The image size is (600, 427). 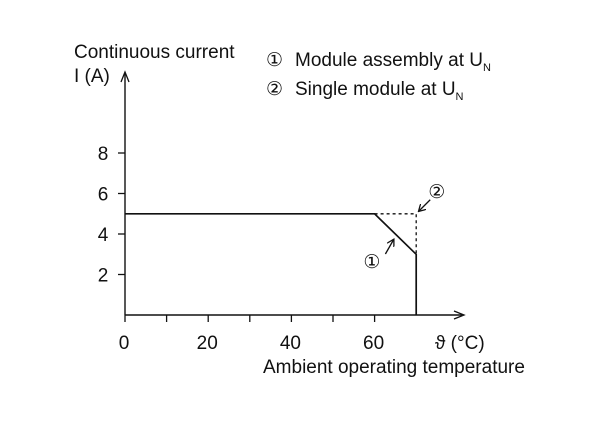 What do you see at coordinates (425, 205) in the screenshot?
I see `annotation-2-arrow-icon` at bounding box center [425, 205].